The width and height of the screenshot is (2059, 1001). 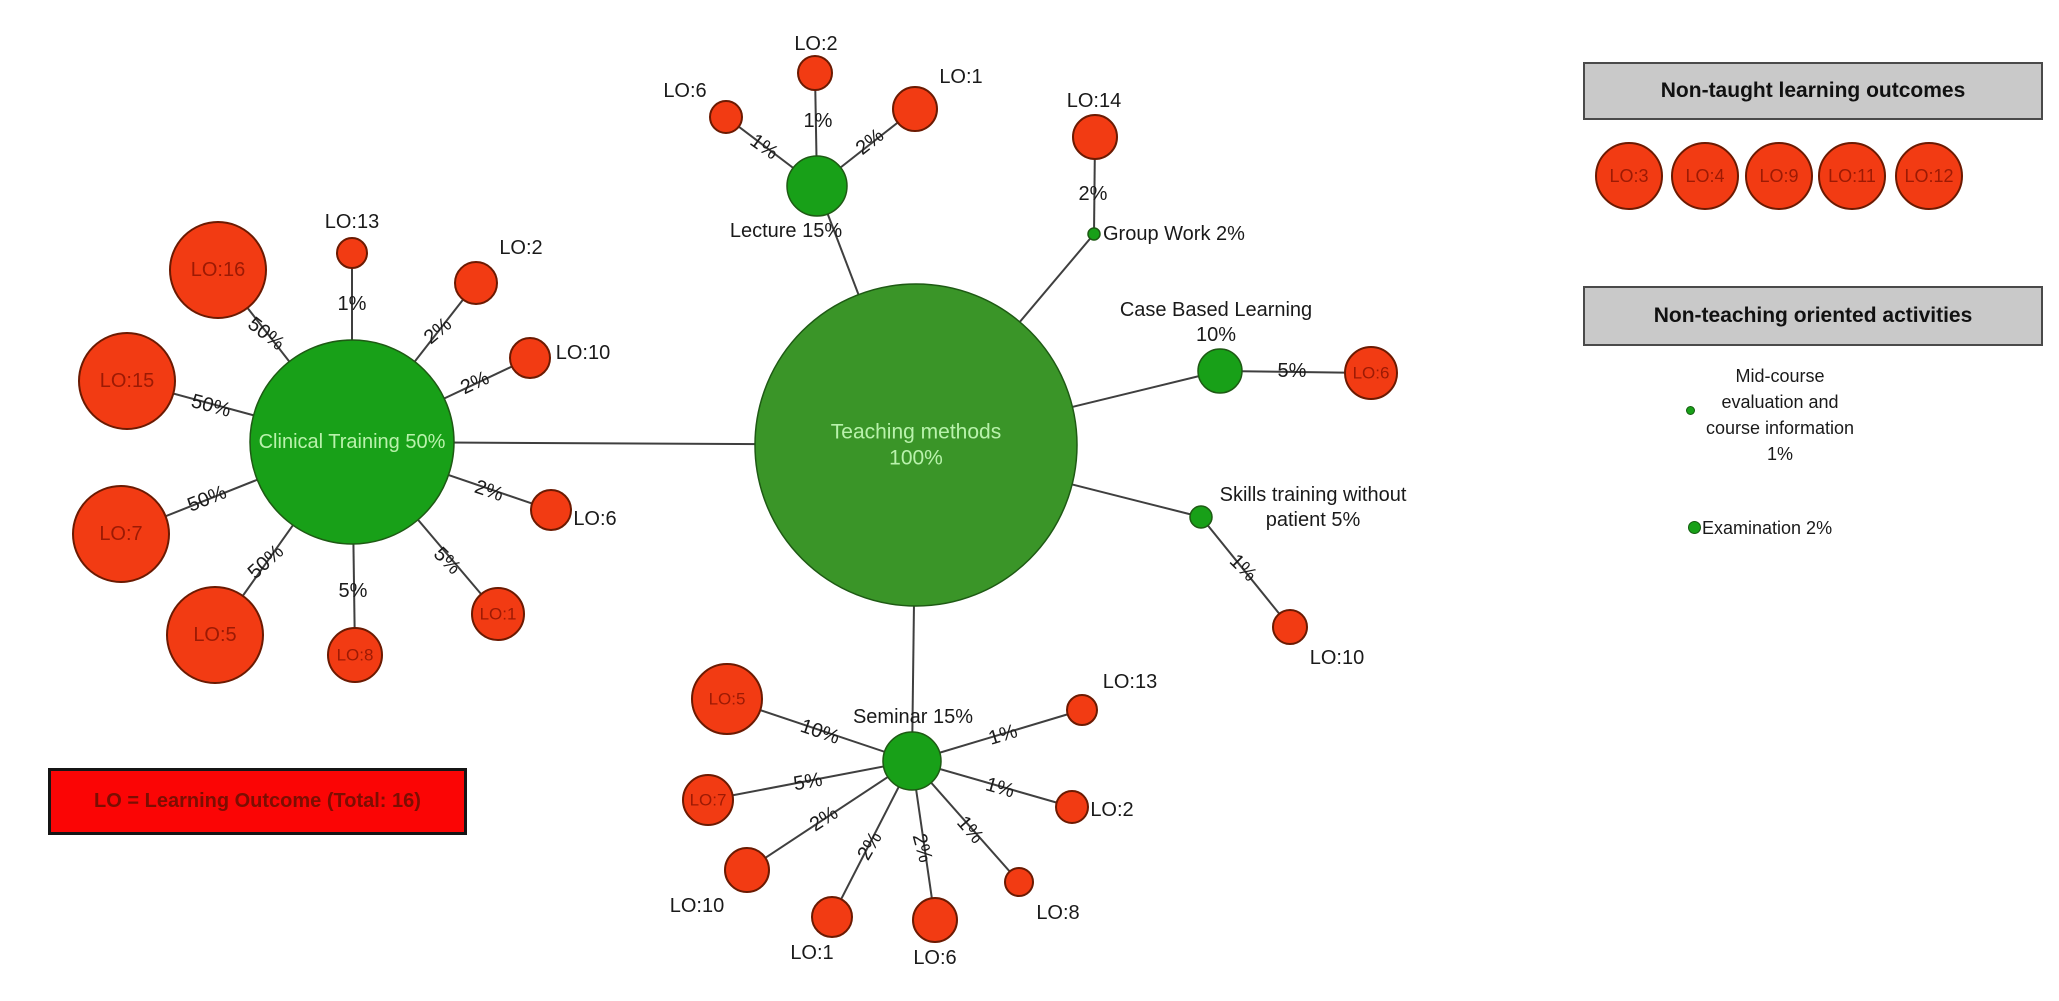 I want to click on node-c16-outcome-circle, so click(x=218, y=270).